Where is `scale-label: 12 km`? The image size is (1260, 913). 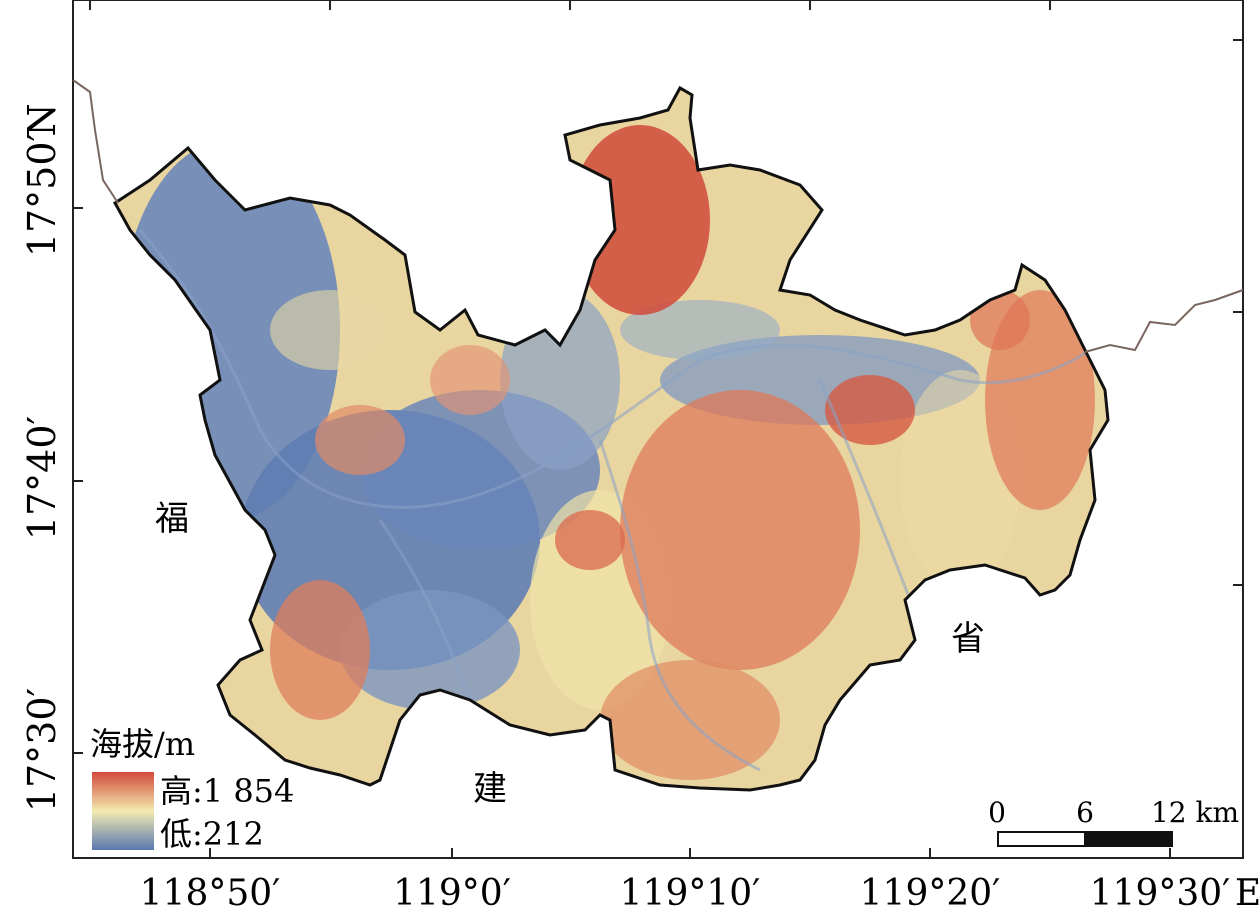
scale-label: 12 km is located at coordinates (1195, 812).